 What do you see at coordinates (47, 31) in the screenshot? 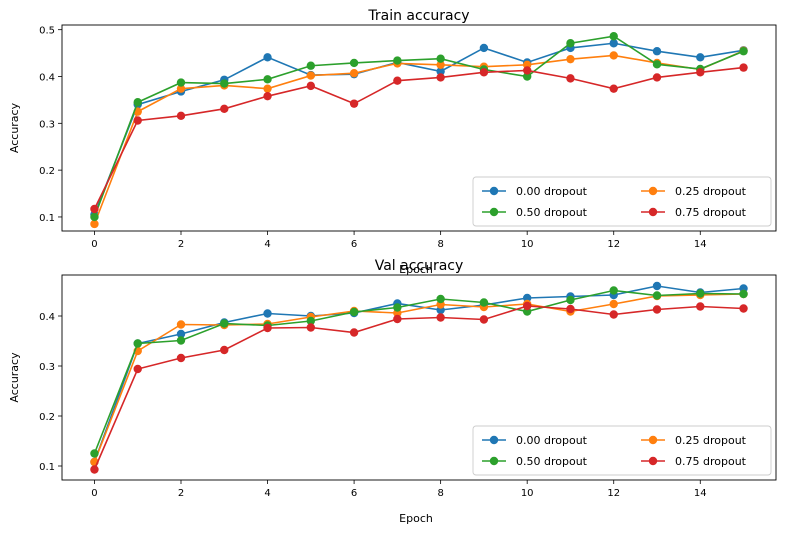
I see `chart-1-ytick-label: 0.5` at bounding box center [47, 31].